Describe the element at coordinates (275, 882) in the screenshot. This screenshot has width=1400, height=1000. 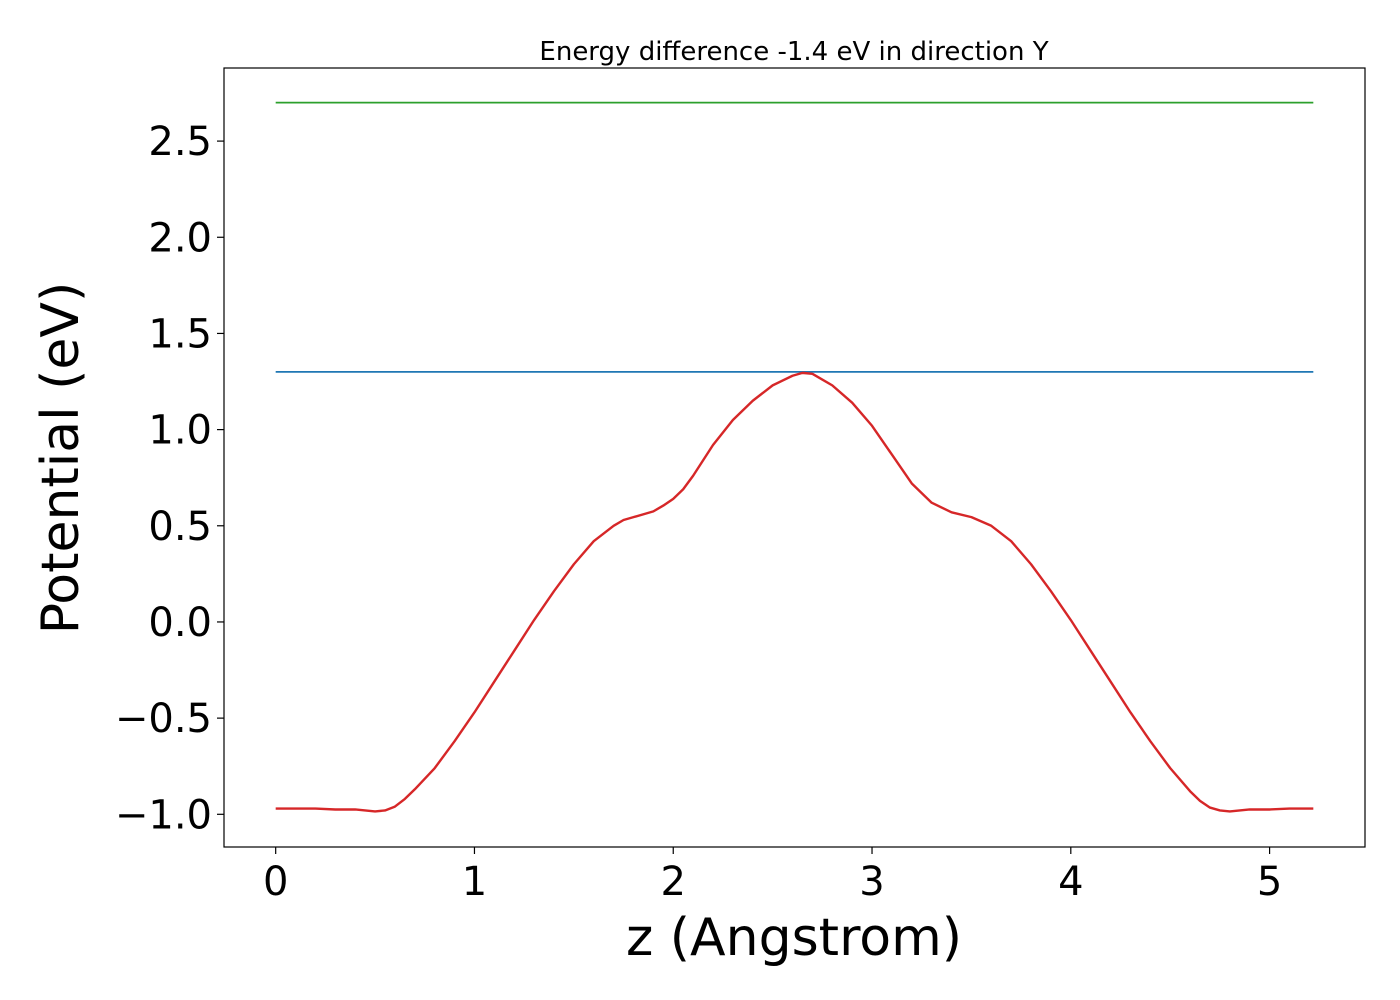
I see `x-tick-label: 0` at that location.